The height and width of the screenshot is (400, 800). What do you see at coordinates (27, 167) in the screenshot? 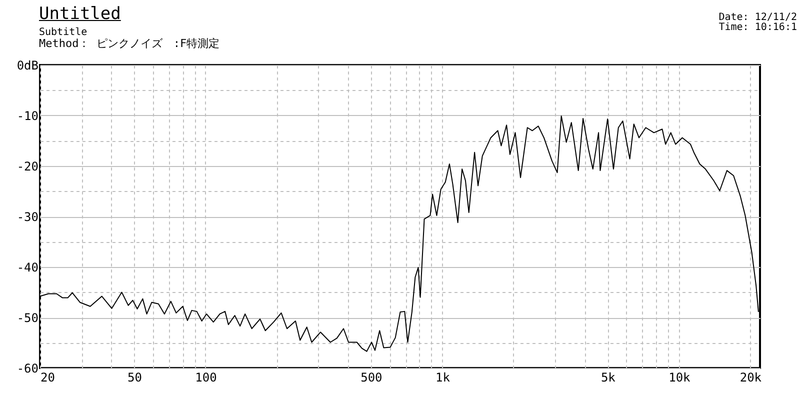
I see `y-tick-label: -20` at bounding box center [27, 167].